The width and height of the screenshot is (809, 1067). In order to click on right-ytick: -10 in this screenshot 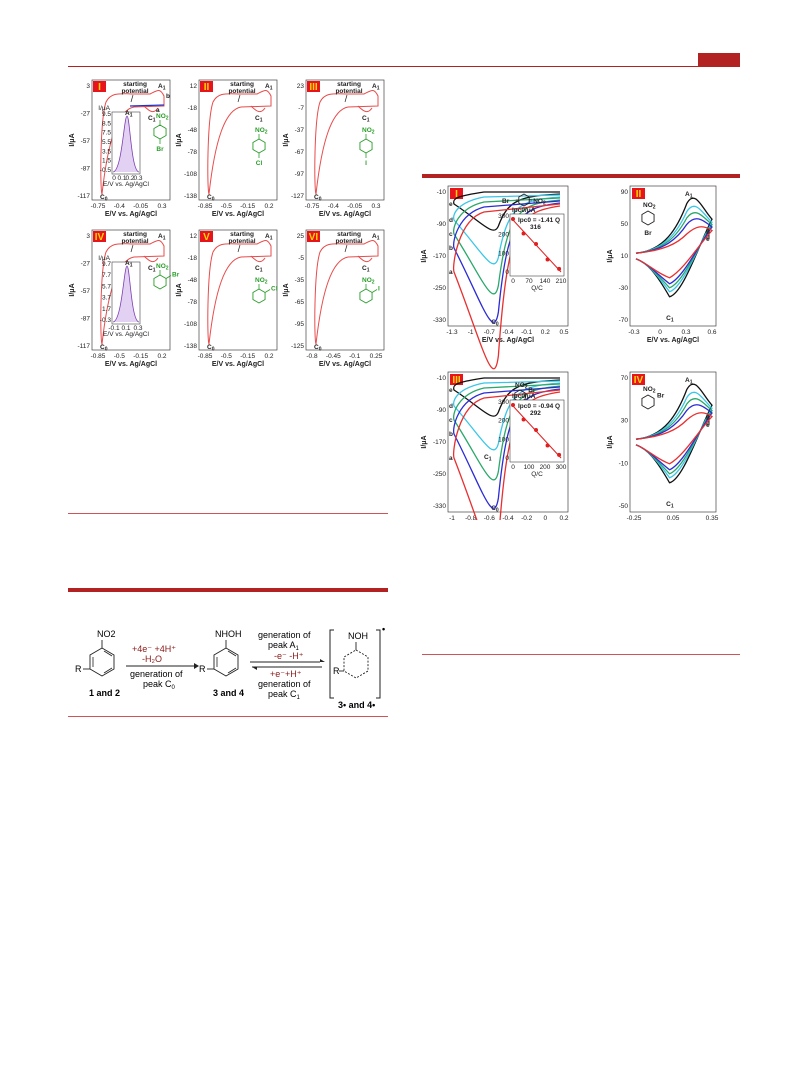, I will do `click(442, 192)`.